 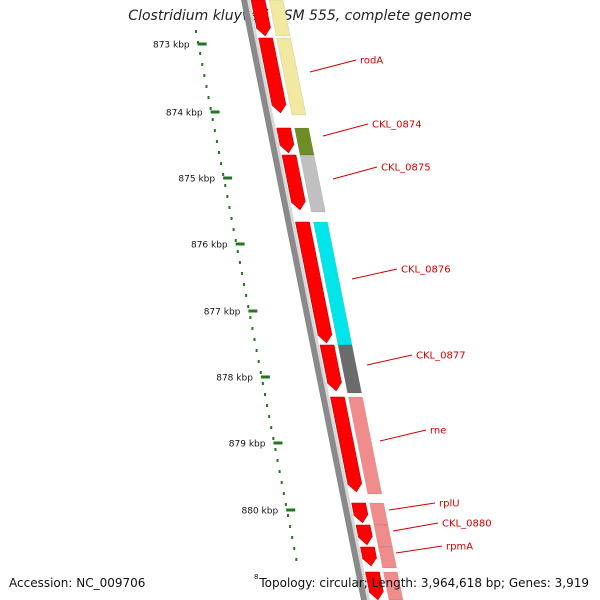 What do you see at coordinates (467, 524) in the screenshot?
I see `gene-label-ckl-0880: CKL_0880` at bounding box center [467, 524].